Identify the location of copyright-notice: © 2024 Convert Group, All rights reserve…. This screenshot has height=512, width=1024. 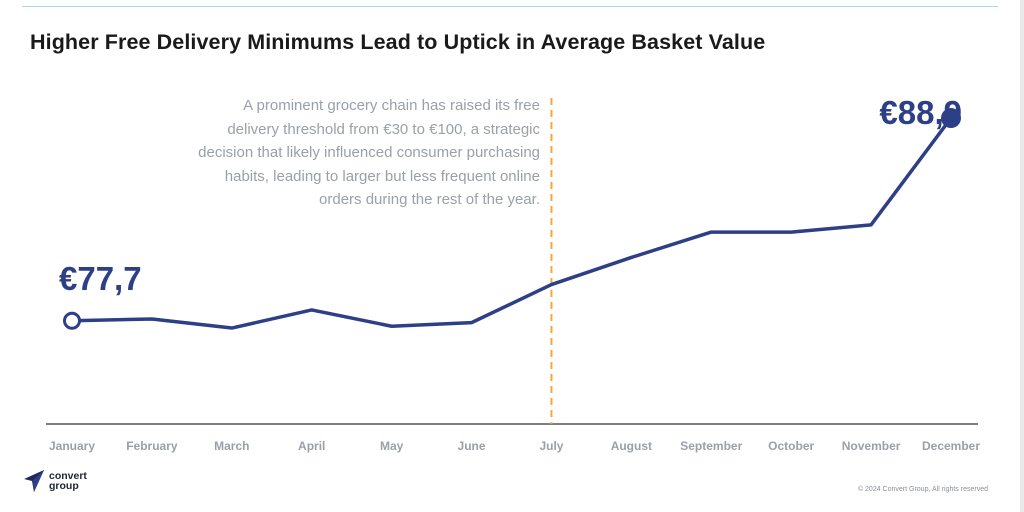
(922, 489).